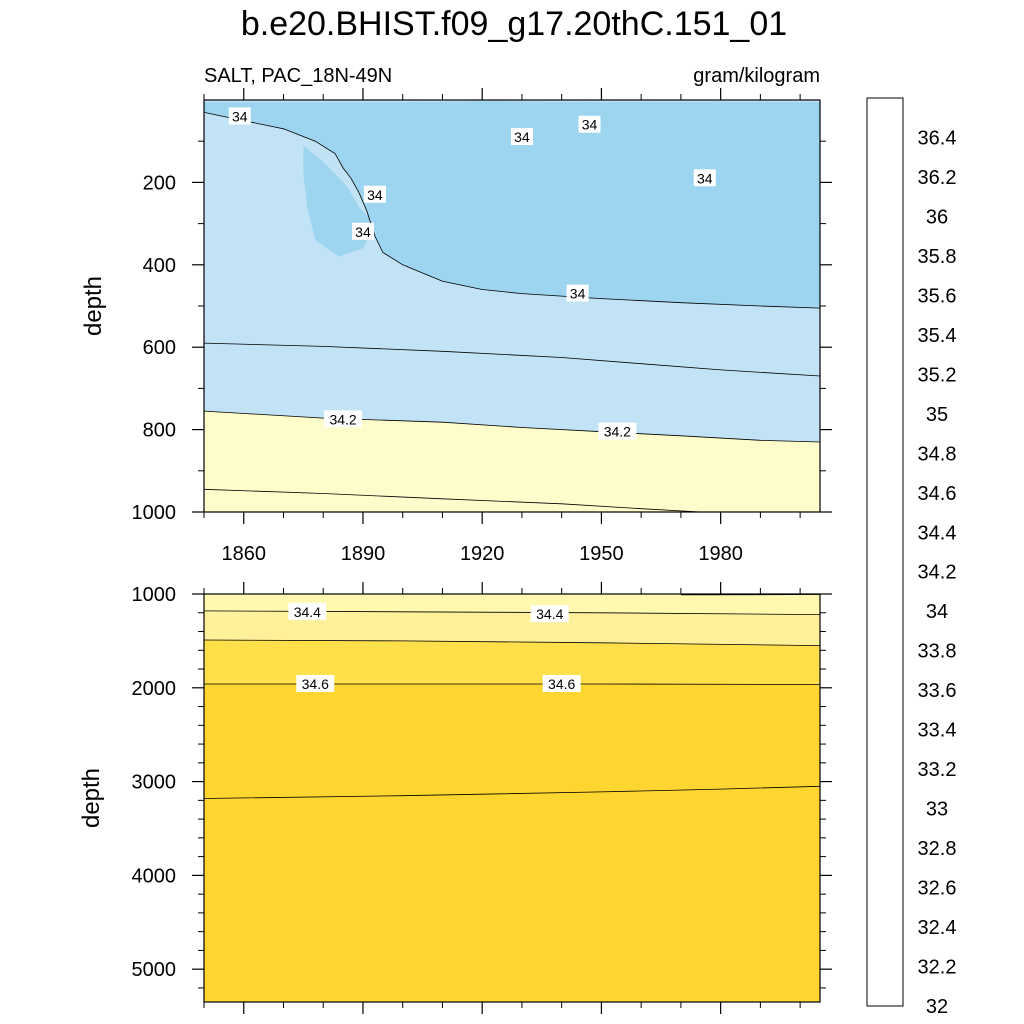  What do you see at coordinates (937, 415) in the screenshot?
I see `colorbar-label: 35` at bounding box center [937, 415].